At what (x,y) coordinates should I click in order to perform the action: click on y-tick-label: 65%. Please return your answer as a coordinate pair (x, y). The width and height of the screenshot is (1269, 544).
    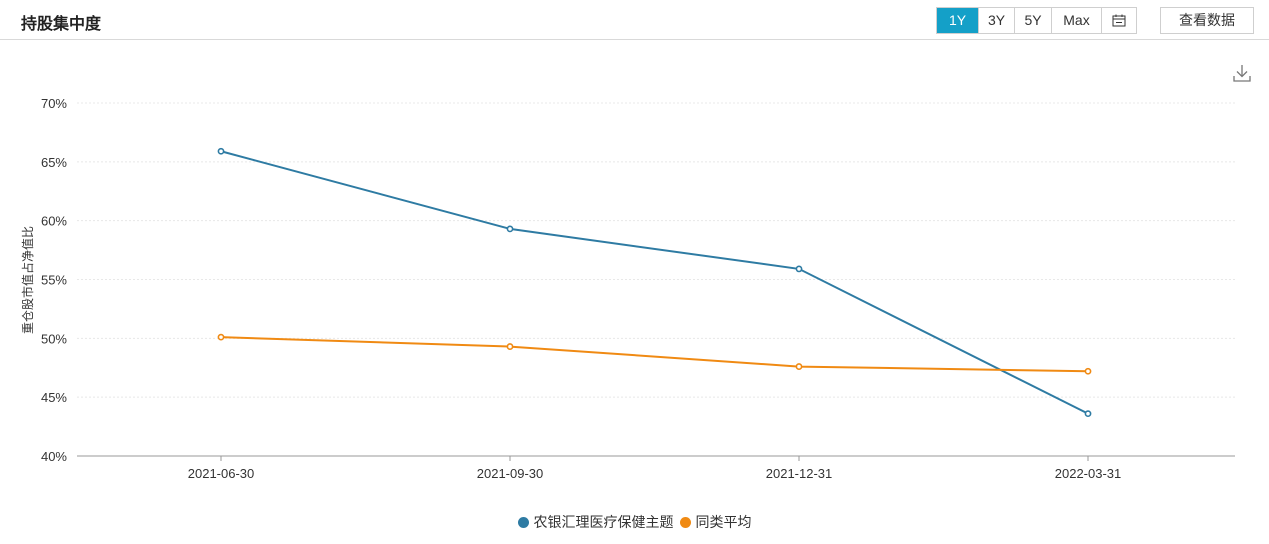
    Looking at the image, I should click on (54, 162).